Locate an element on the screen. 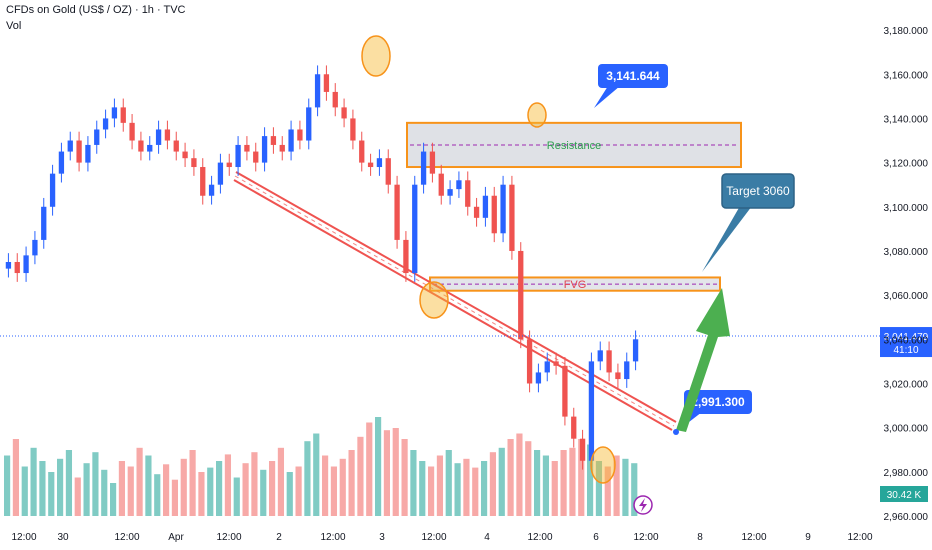 The image size is (932, 550). time-tick-label: 6 is located at coordinates (596, 537).